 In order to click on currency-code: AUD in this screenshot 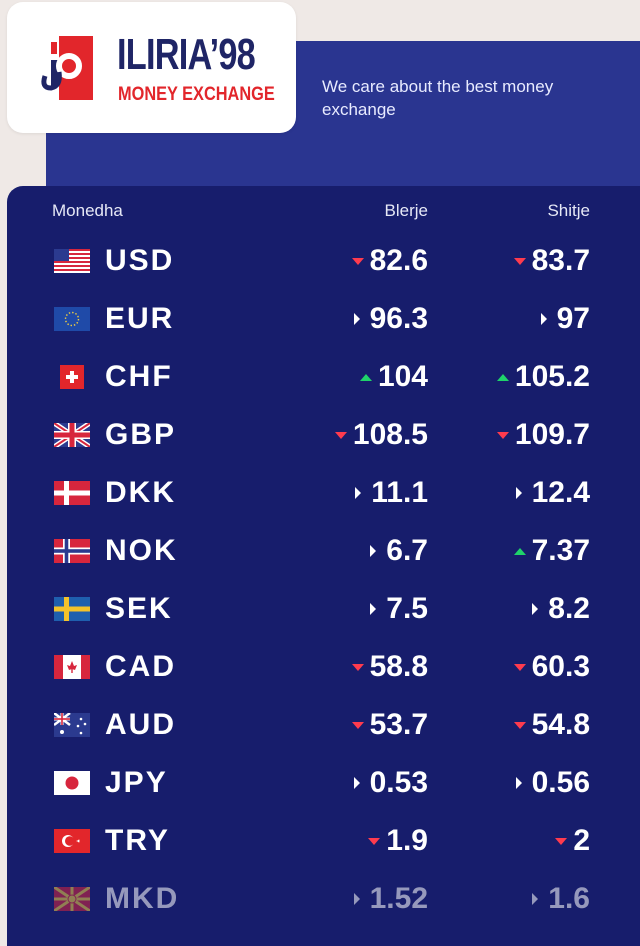, I will do `click(140, 724)`.